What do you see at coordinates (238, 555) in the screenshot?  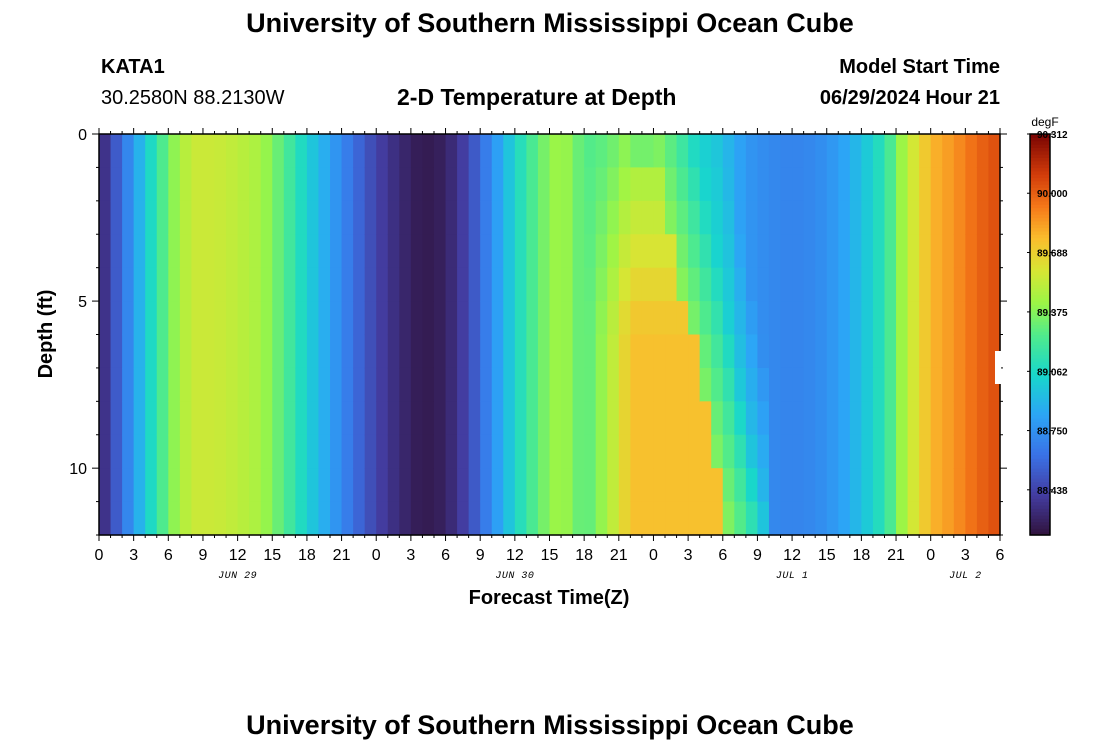 I see `x-tick-label: 12` at bounding box center [238, 555].